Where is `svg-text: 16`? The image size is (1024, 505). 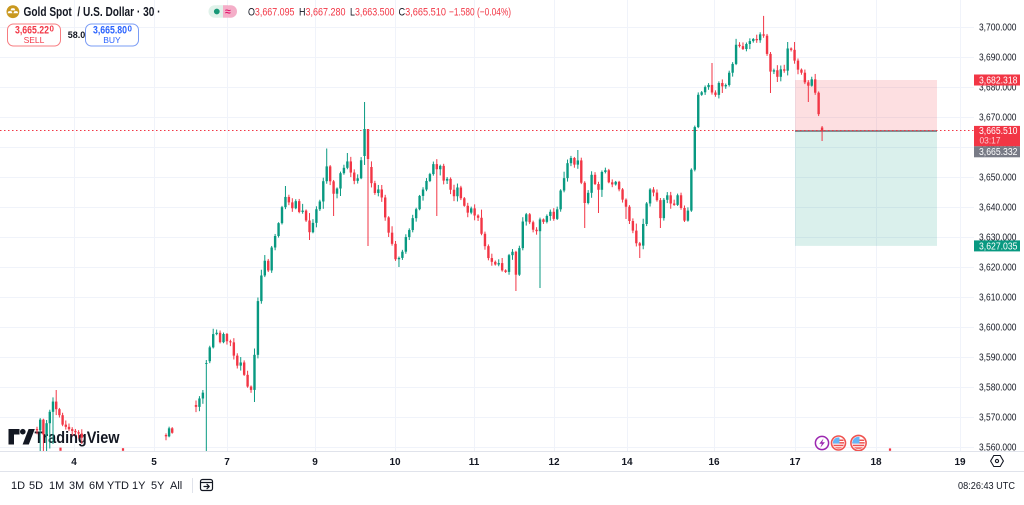
svg-text: 16 is located at coordinates (714, 462).